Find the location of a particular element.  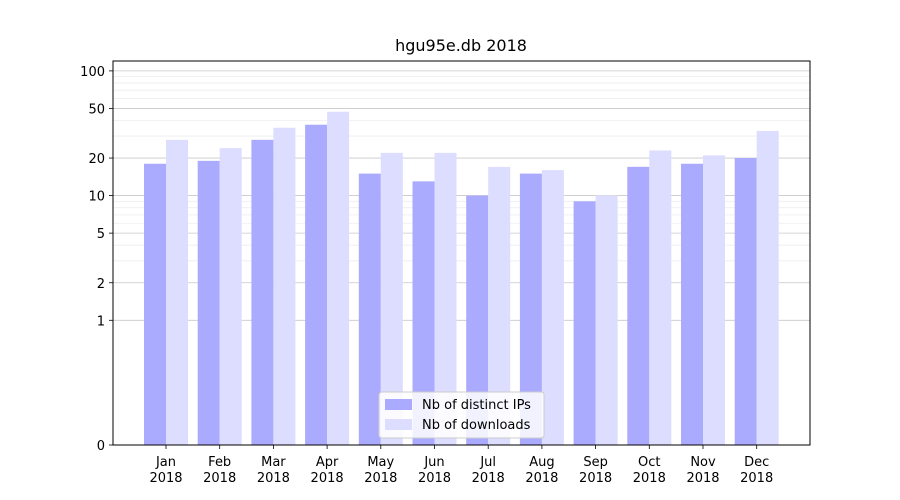

y-tick-label: 1 is located at coordinates (101, 321).